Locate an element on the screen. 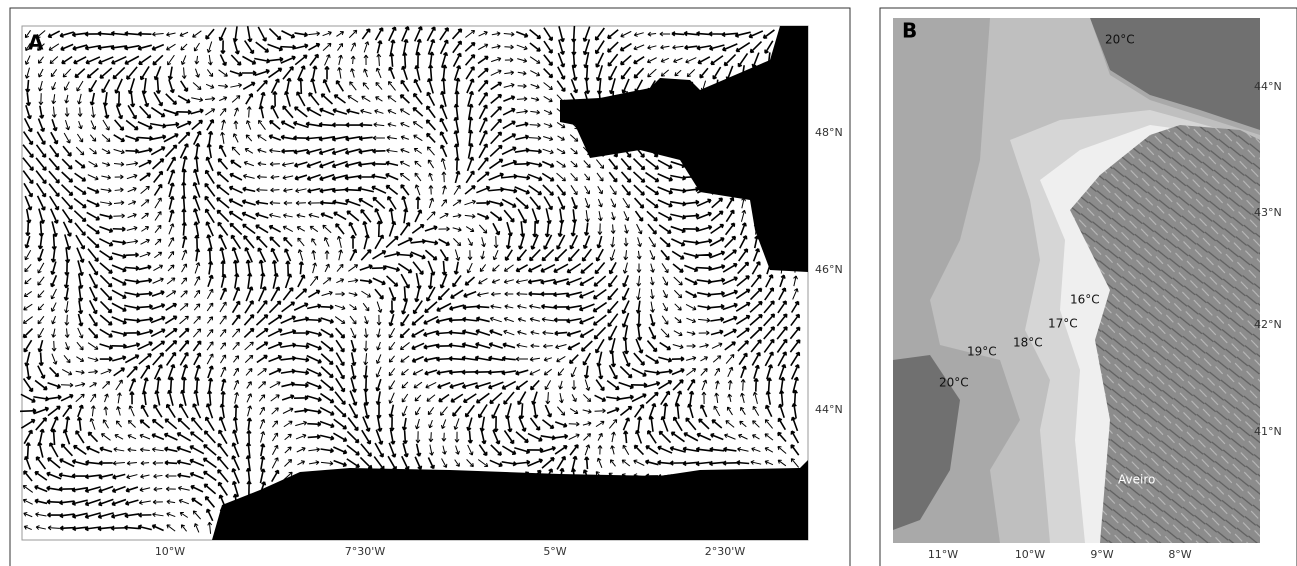 The height and width of the screenshot is (566, 1297). lat-label: 44°N is located at coordinates (829, 409).